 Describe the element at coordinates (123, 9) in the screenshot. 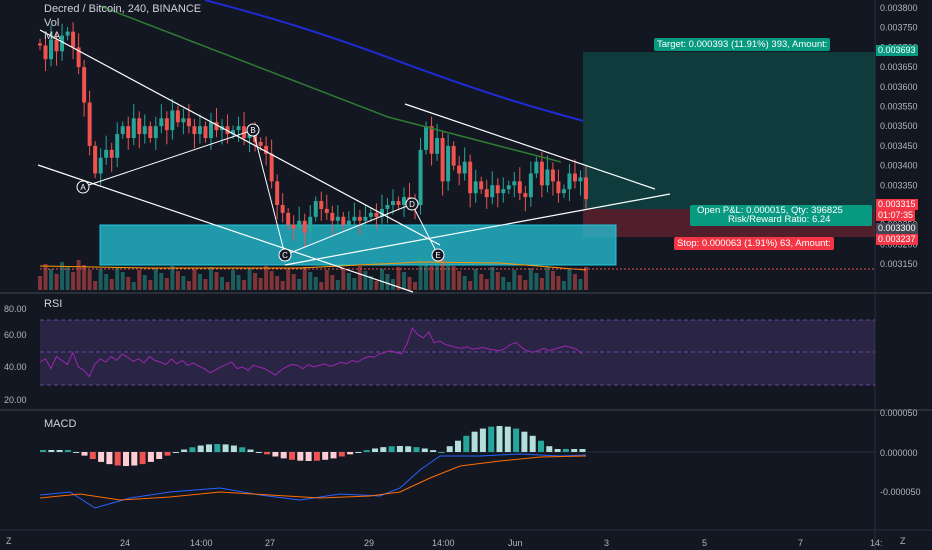

I see `symbol-title: Decred / Bitcoin, 240, BINANCE` at that location.